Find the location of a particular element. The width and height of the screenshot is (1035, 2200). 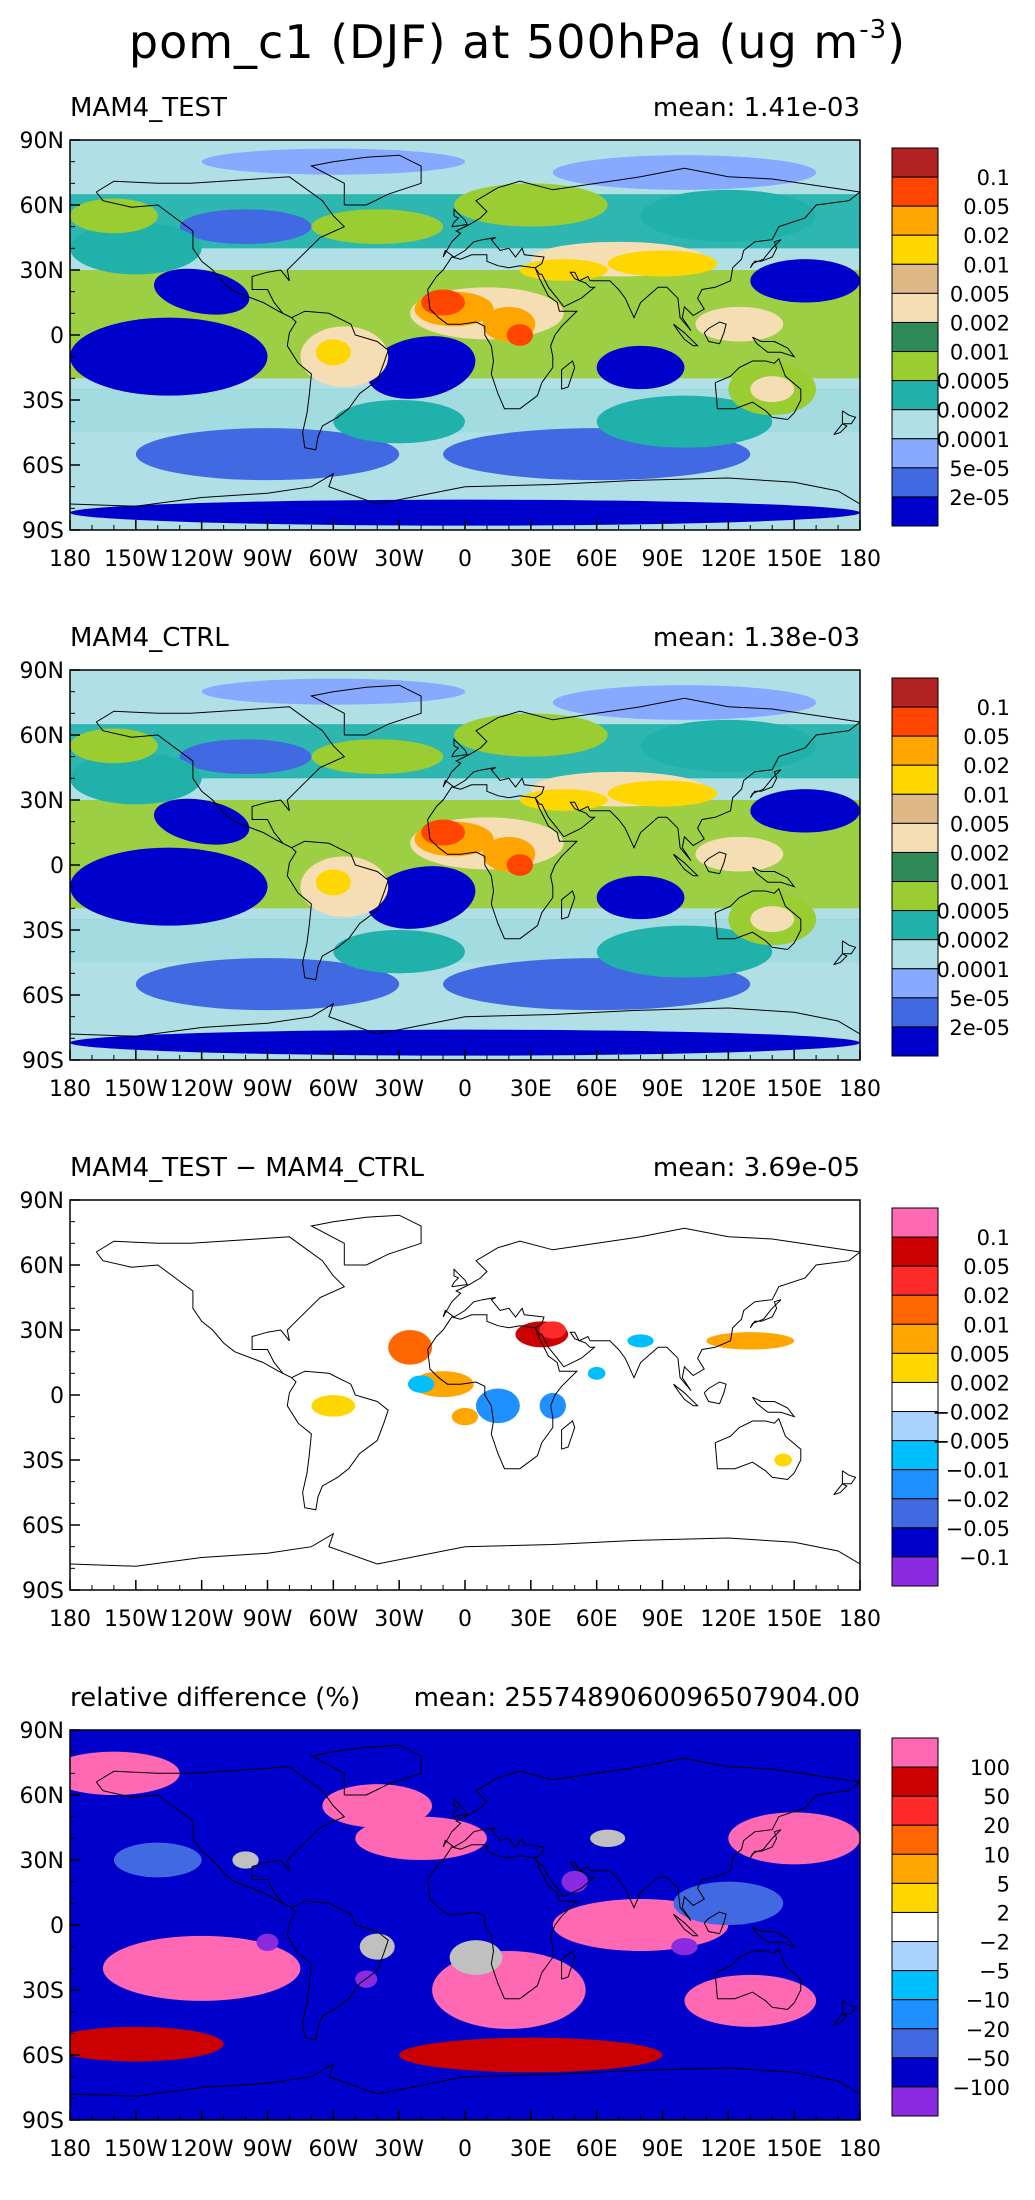

colorbar-label: 0.0005 is located at coordinates (973, 382).